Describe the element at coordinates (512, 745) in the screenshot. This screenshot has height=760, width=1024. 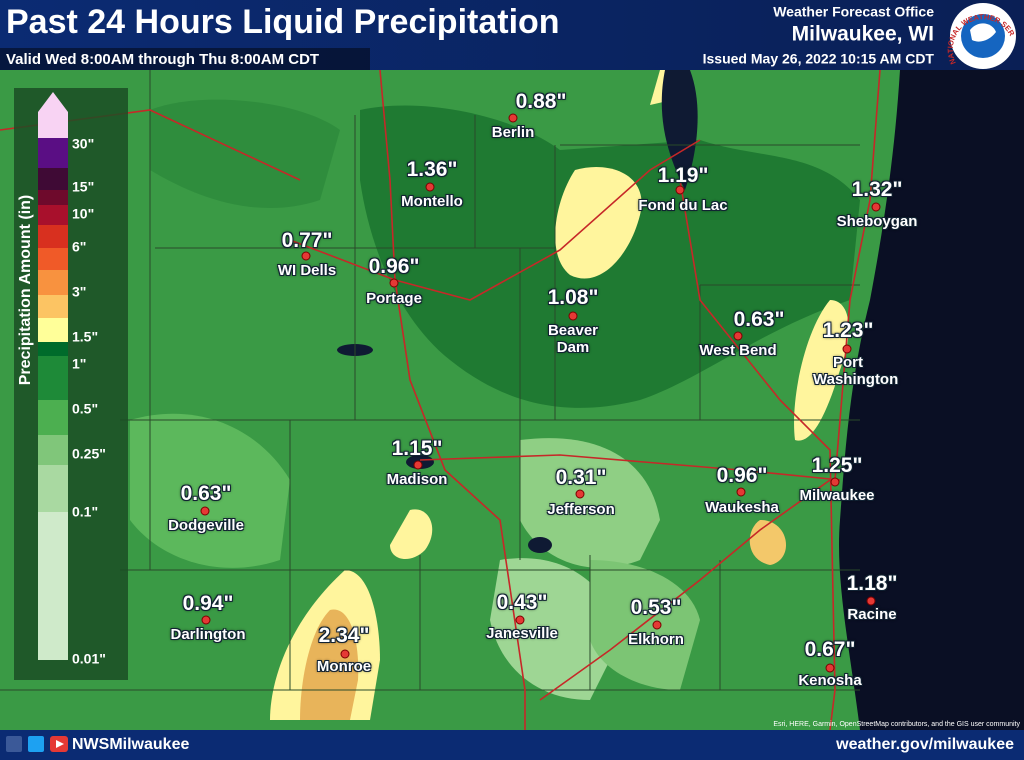
I see `footer-bar` at that location.